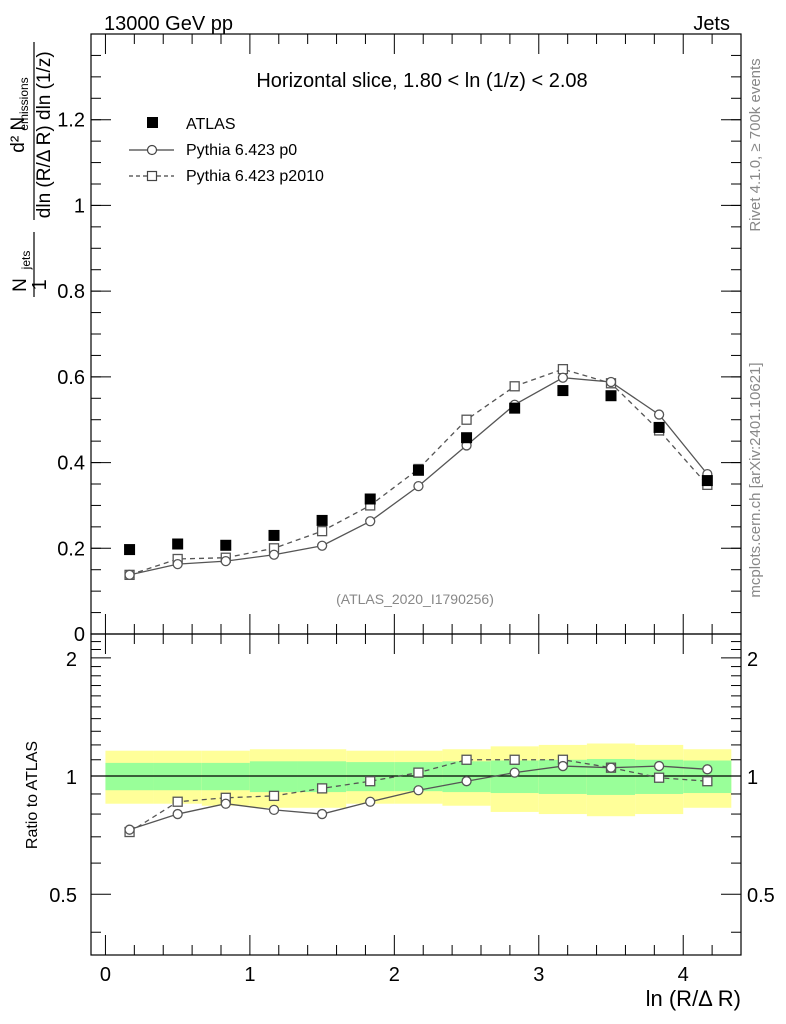  Describe the element at coordinates (63, 896) in the screenshot. I see `ratio-ytick-label: 0.5` at that location.